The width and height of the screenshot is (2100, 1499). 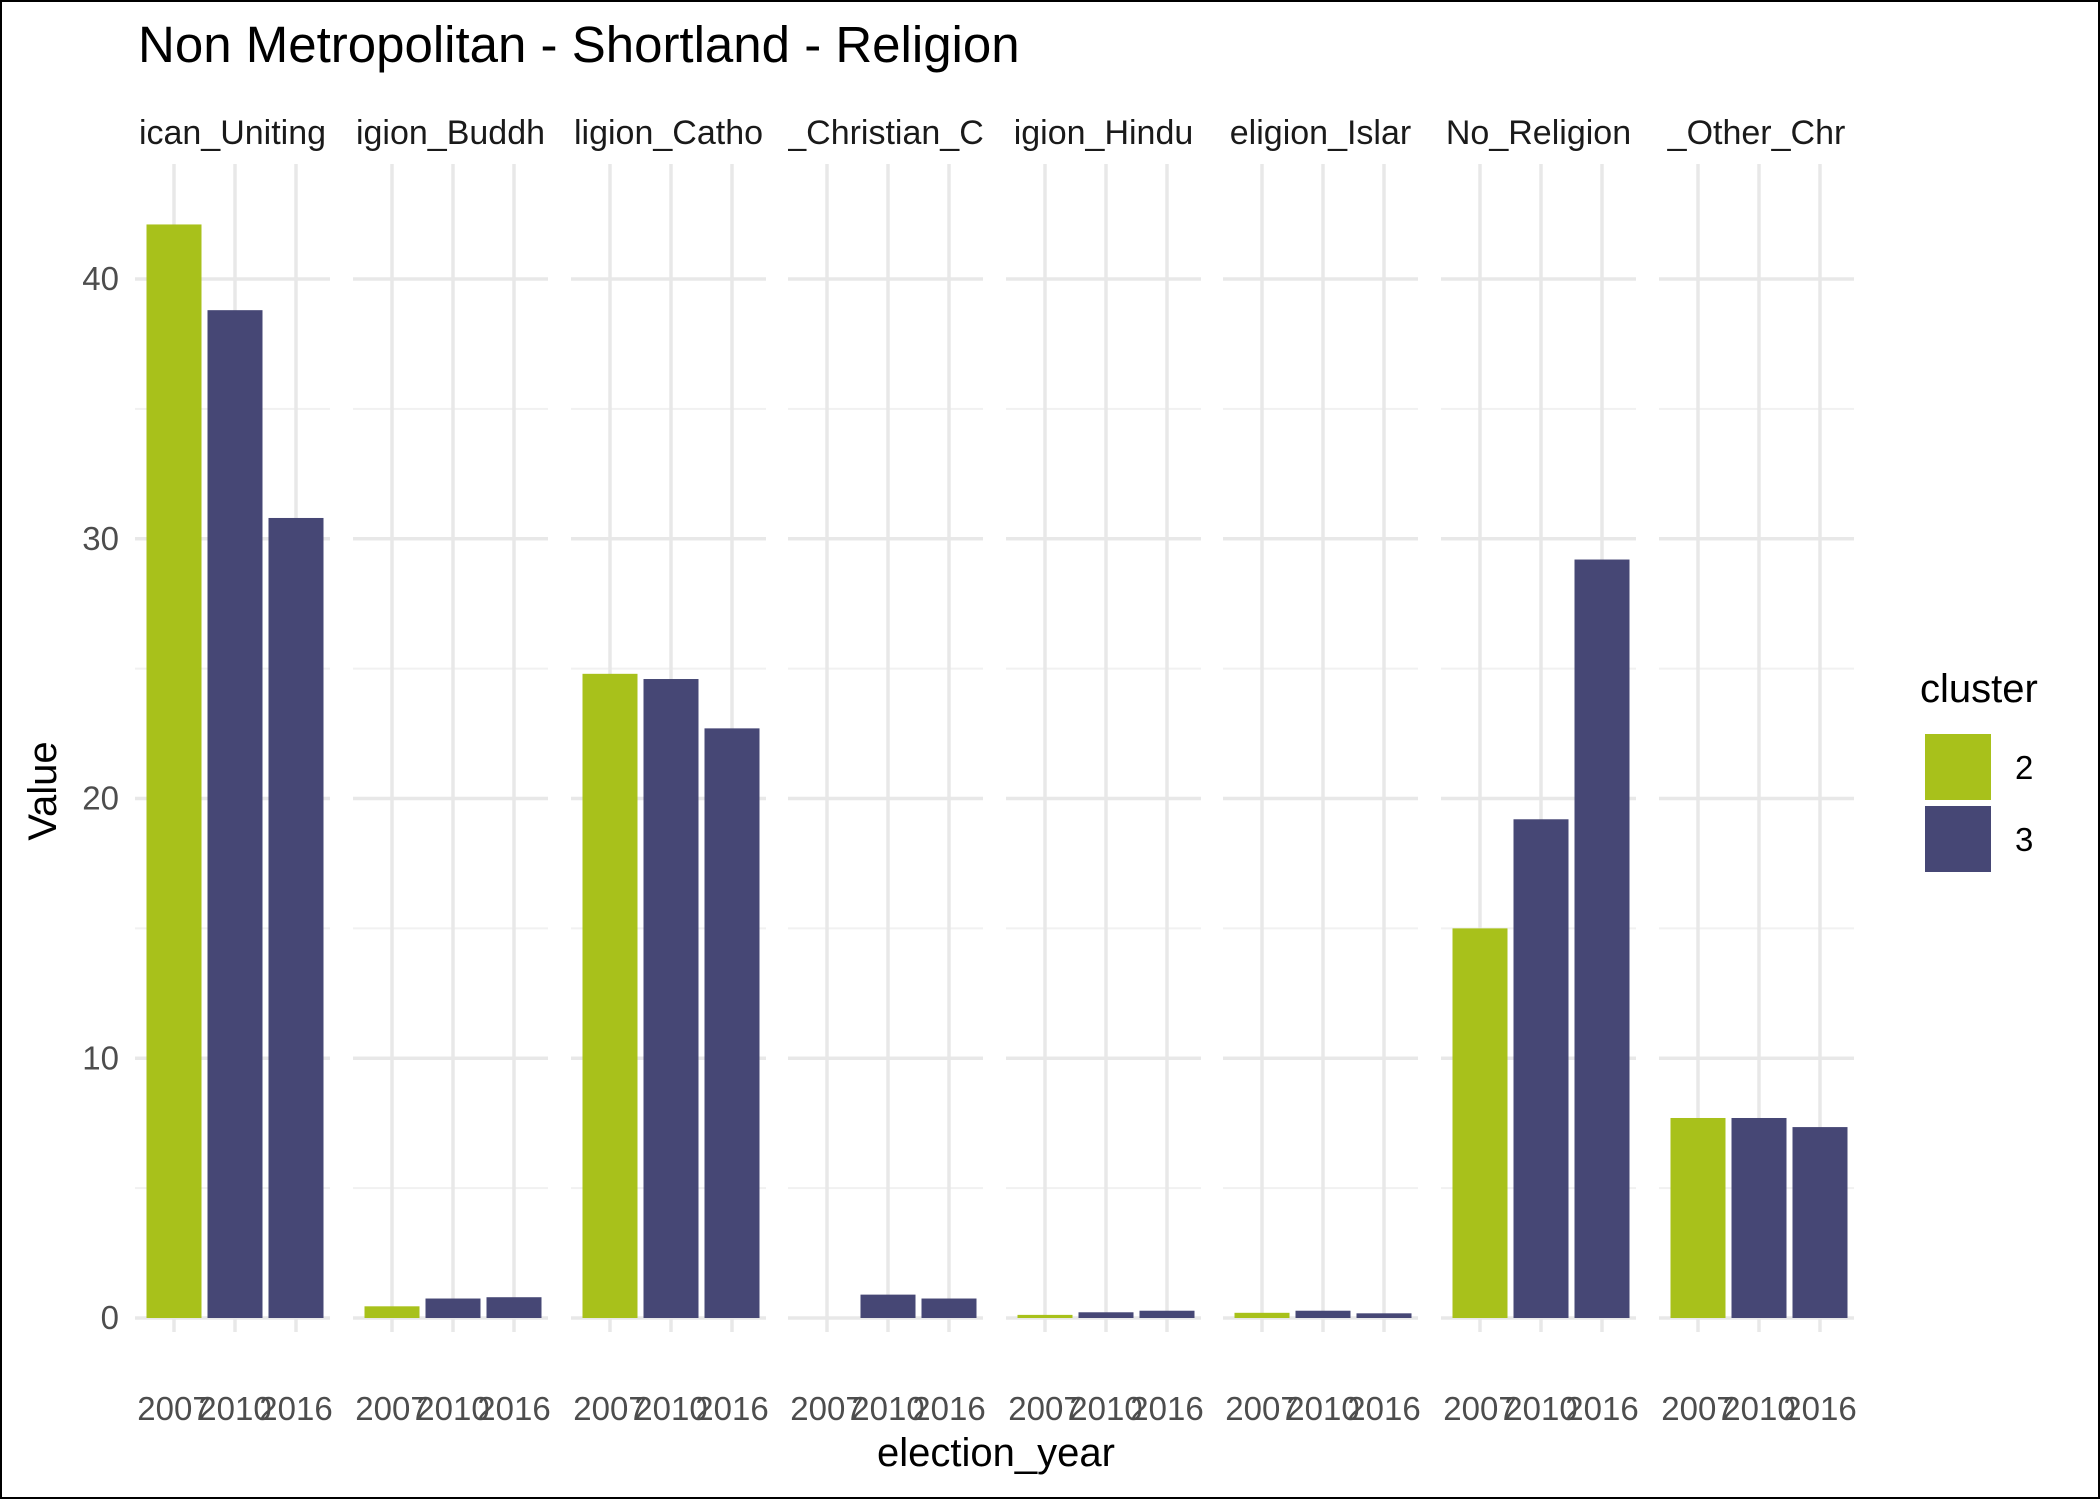 What do you see at coordinates (450, 133) in the screenshot?
I see `facet-strip-label: igion_Buddh` at bounding box center [450, 133].